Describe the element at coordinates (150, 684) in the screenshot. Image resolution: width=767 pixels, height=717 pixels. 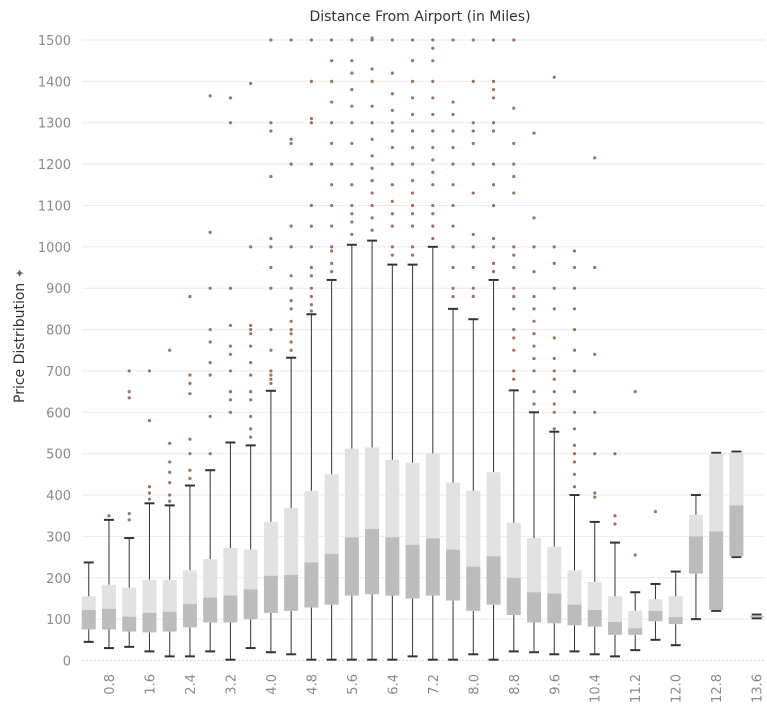
I see `x-tick-label: 1.6` at that location.